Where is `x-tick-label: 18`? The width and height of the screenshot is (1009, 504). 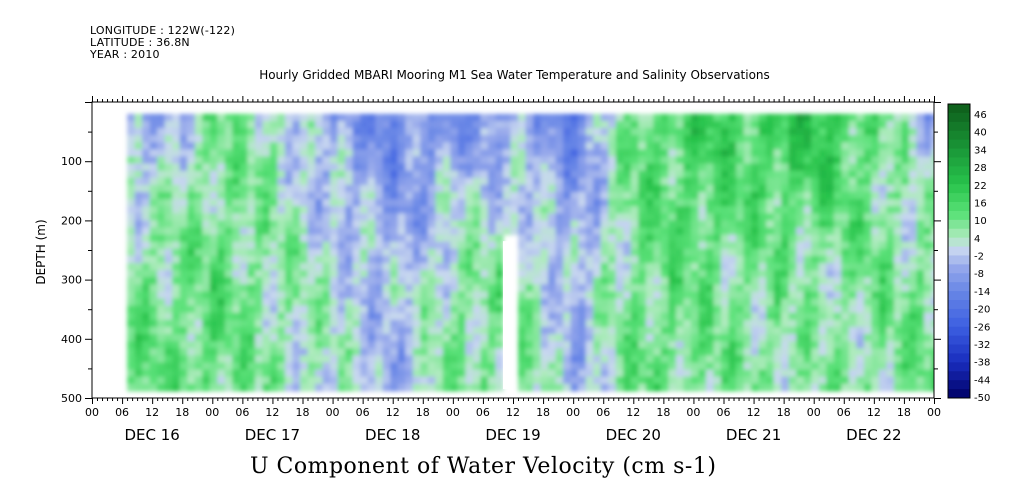
x-tick-label: 18 is located at coordinates (543, 412).